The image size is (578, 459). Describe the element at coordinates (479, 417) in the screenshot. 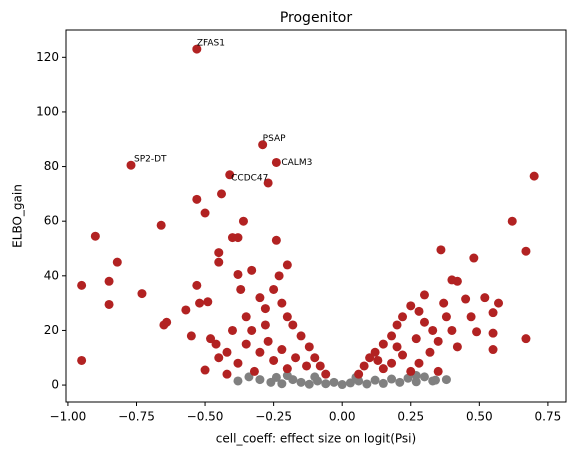

I see `x-tick-label: 0.50` at that location.